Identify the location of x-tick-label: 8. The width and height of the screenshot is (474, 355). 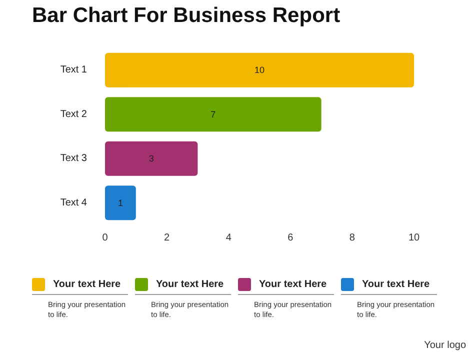
(352, 238).